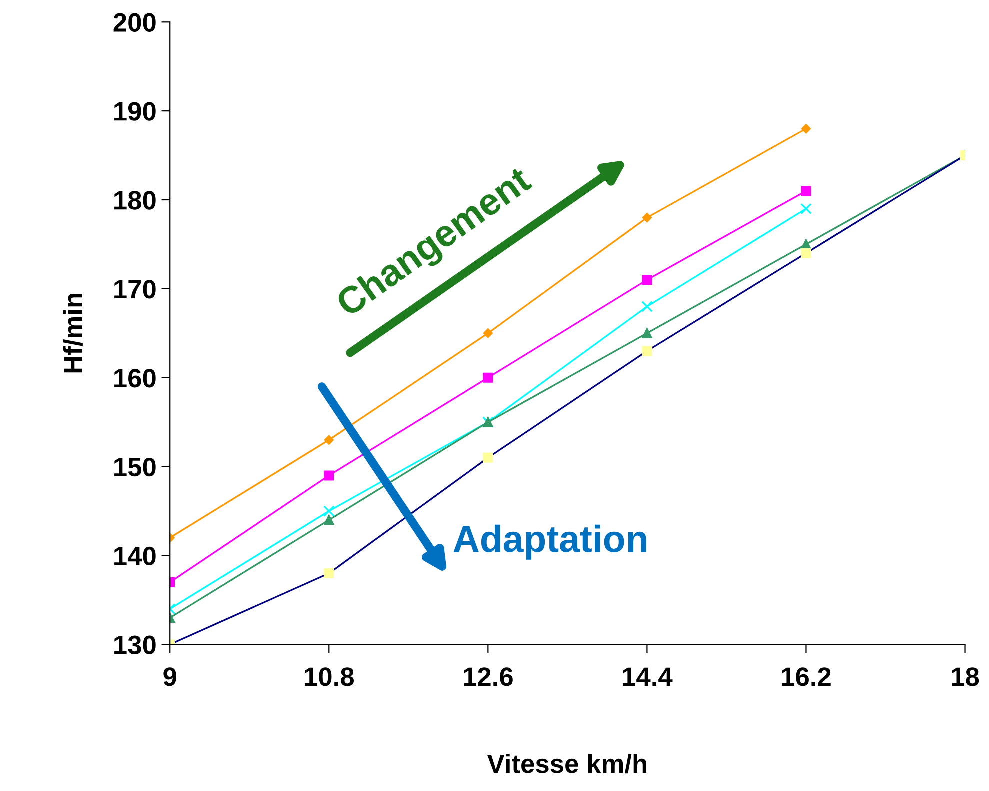 The image size is (989, 791). Describe the element at coordinates (135, 645) in the screenshot. I see `y-tick-label: 130` at that location.